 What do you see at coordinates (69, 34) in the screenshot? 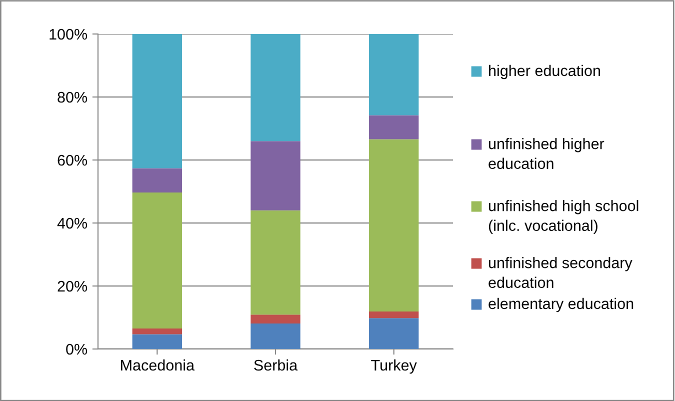
I see `y-tick-label: 100%` at bounding box center [69, 34].